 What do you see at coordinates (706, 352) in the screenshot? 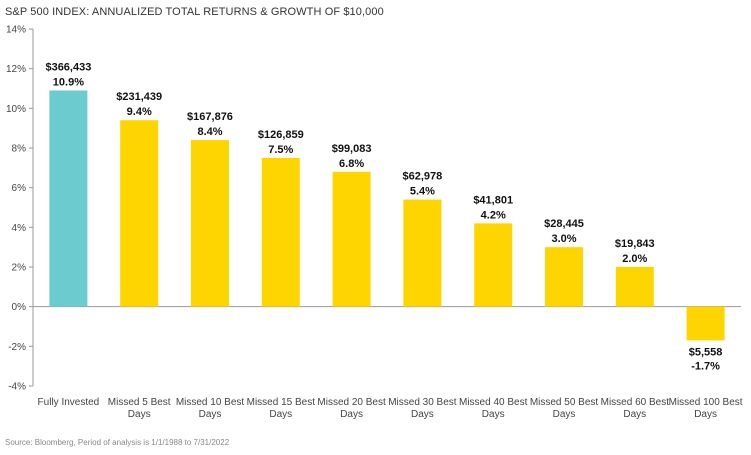
I see `growth-label: $5,558` at bounding box center [706, 352].